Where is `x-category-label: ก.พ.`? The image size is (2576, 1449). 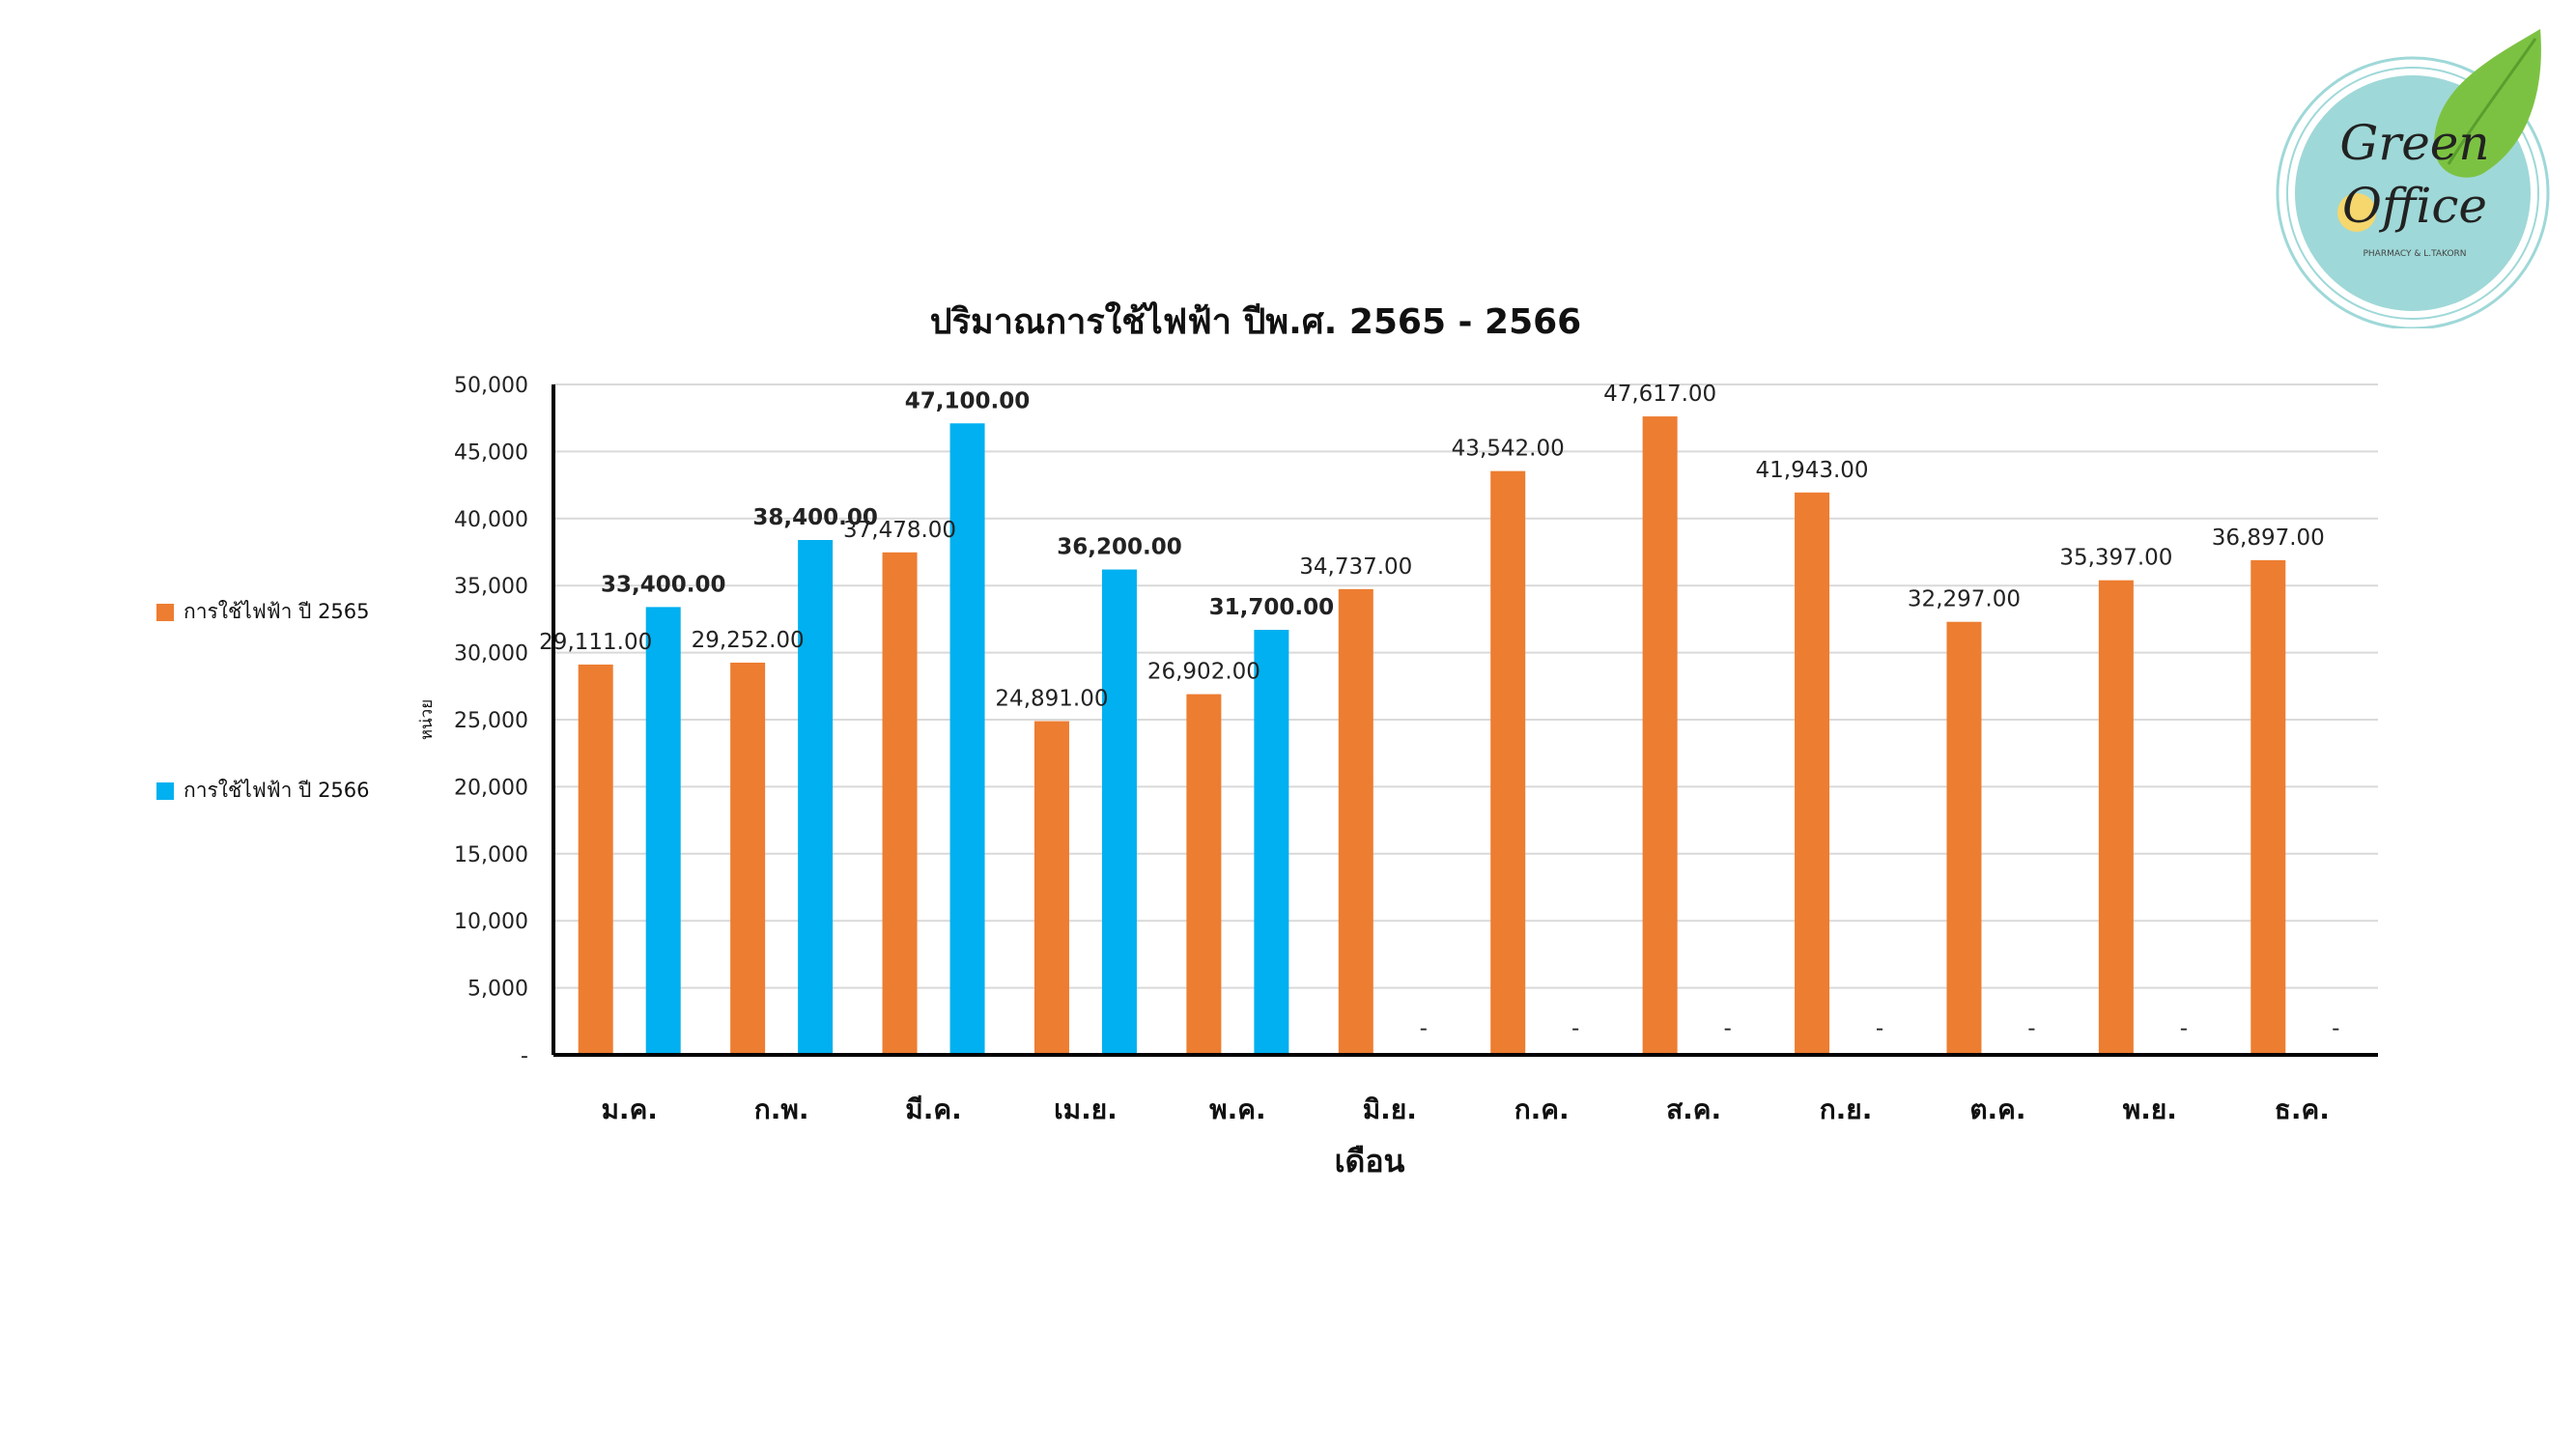 x-category-label: ก.พ. is located at coordinates (781, 1109).